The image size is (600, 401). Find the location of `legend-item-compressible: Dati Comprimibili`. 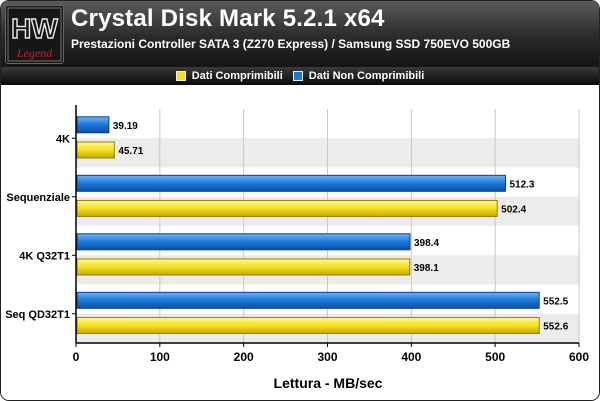

legend-item-compressible: Dati Comprimibili is located at coordinates (229, 76).